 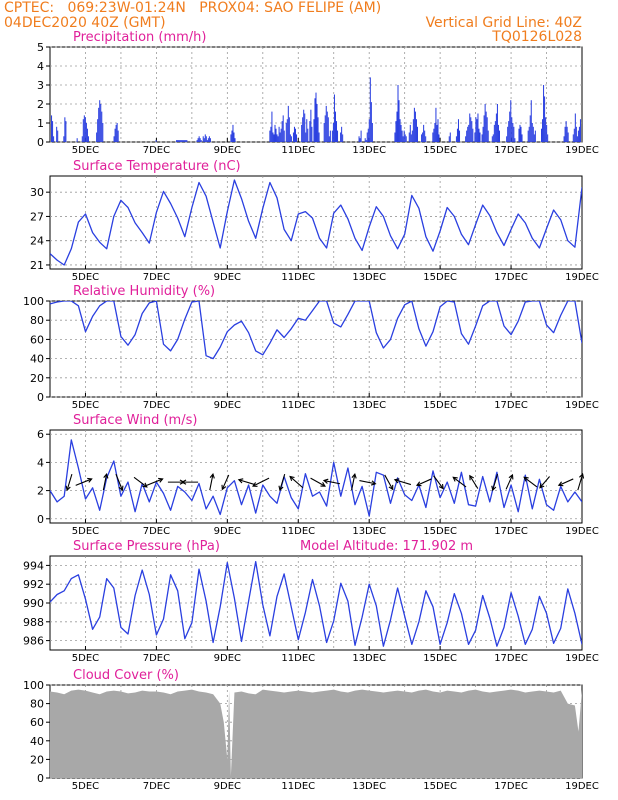 What do you see at coordinates (40, 397) in the screenshot?
I see `humidity-ytick-label: 0` at bounding box center [40, 397].